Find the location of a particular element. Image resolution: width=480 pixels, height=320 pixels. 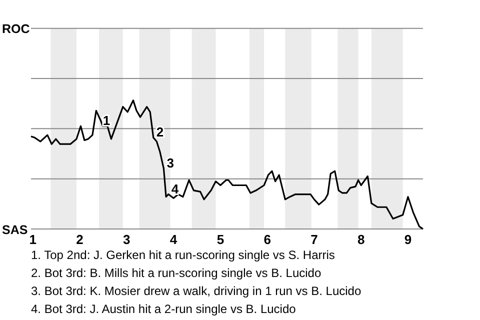

x-tick-label: 3 is located at coordinates (126, 239).